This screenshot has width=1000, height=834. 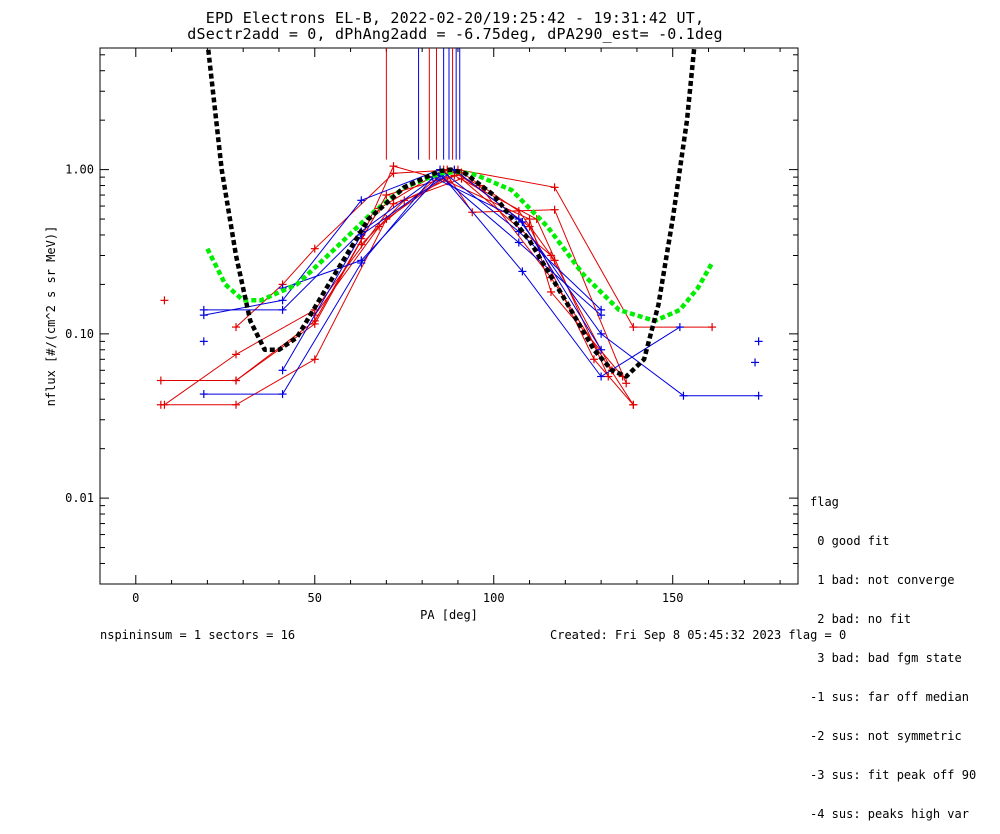 I want to click on legend-item: -4 sus: peaks high var, so click(x=889, y=814).